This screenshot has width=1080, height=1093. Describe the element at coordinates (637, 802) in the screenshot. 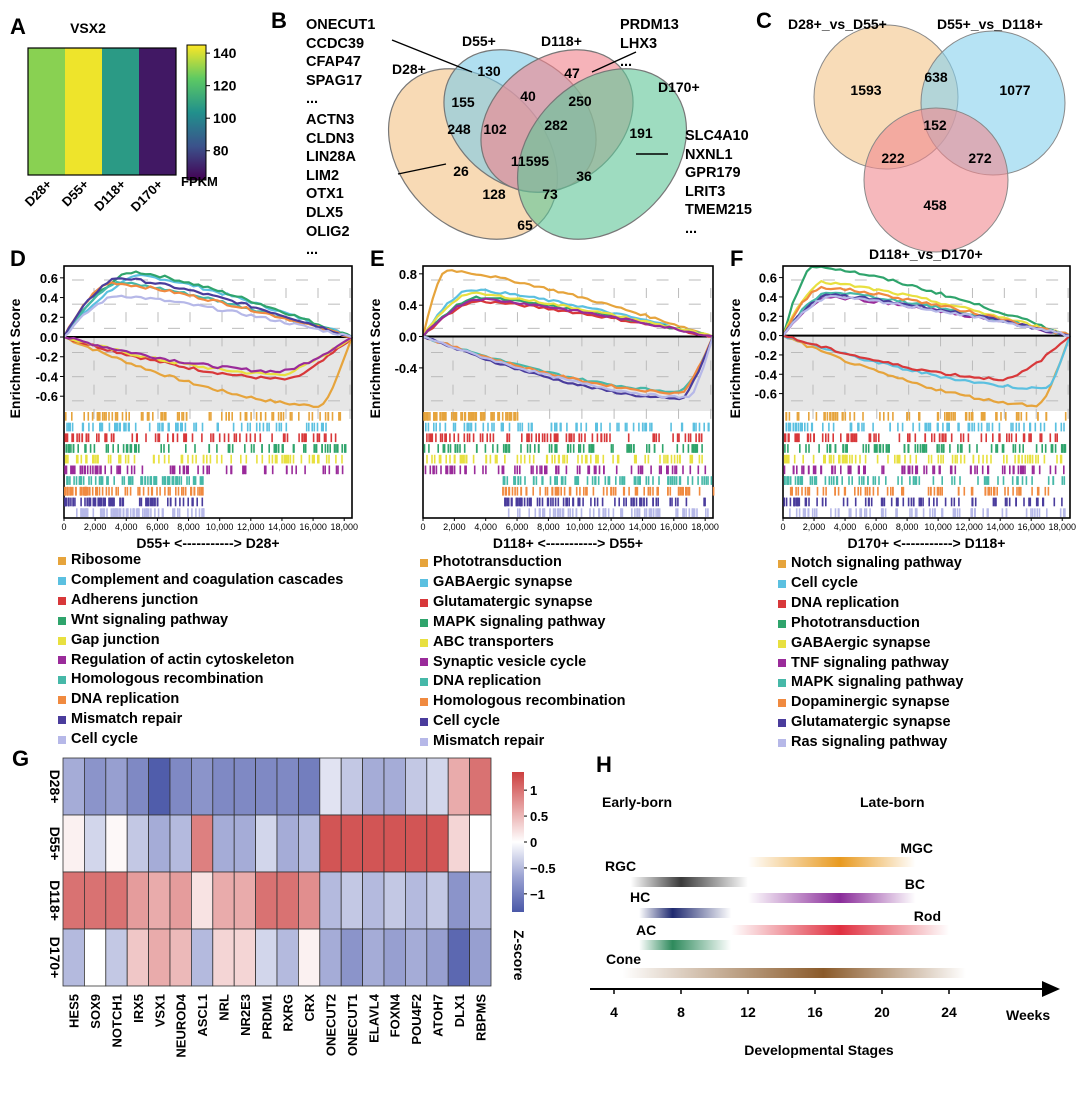

I see `header-label: Early-born` at that location.